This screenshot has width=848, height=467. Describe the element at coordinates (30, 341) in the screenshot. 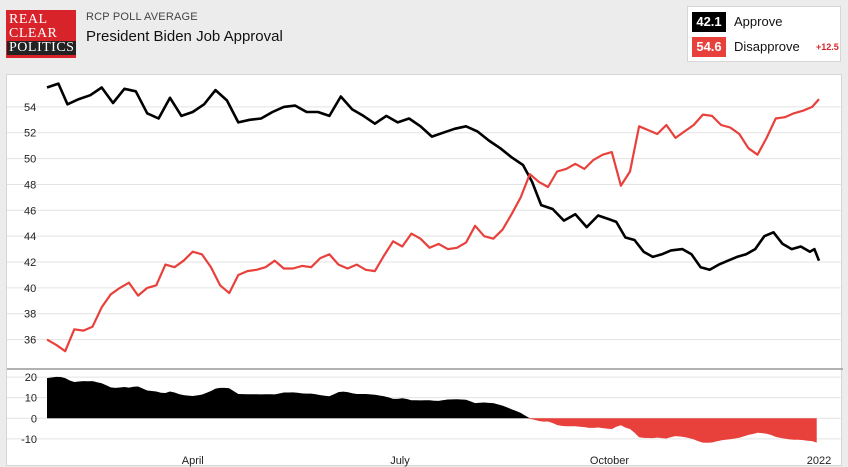

I see `y-tick-label: 36` at that location.